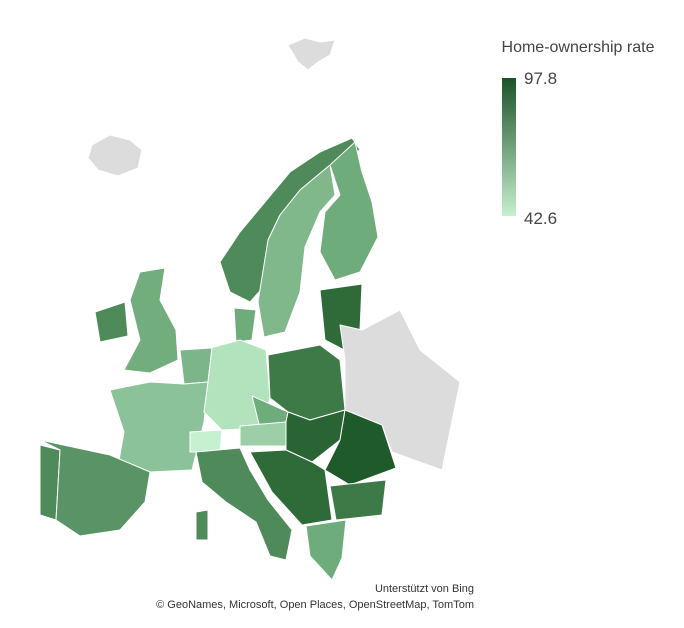  Describe the element at coordinates (326, 550) in the screenshot. I see `greece` at that location.